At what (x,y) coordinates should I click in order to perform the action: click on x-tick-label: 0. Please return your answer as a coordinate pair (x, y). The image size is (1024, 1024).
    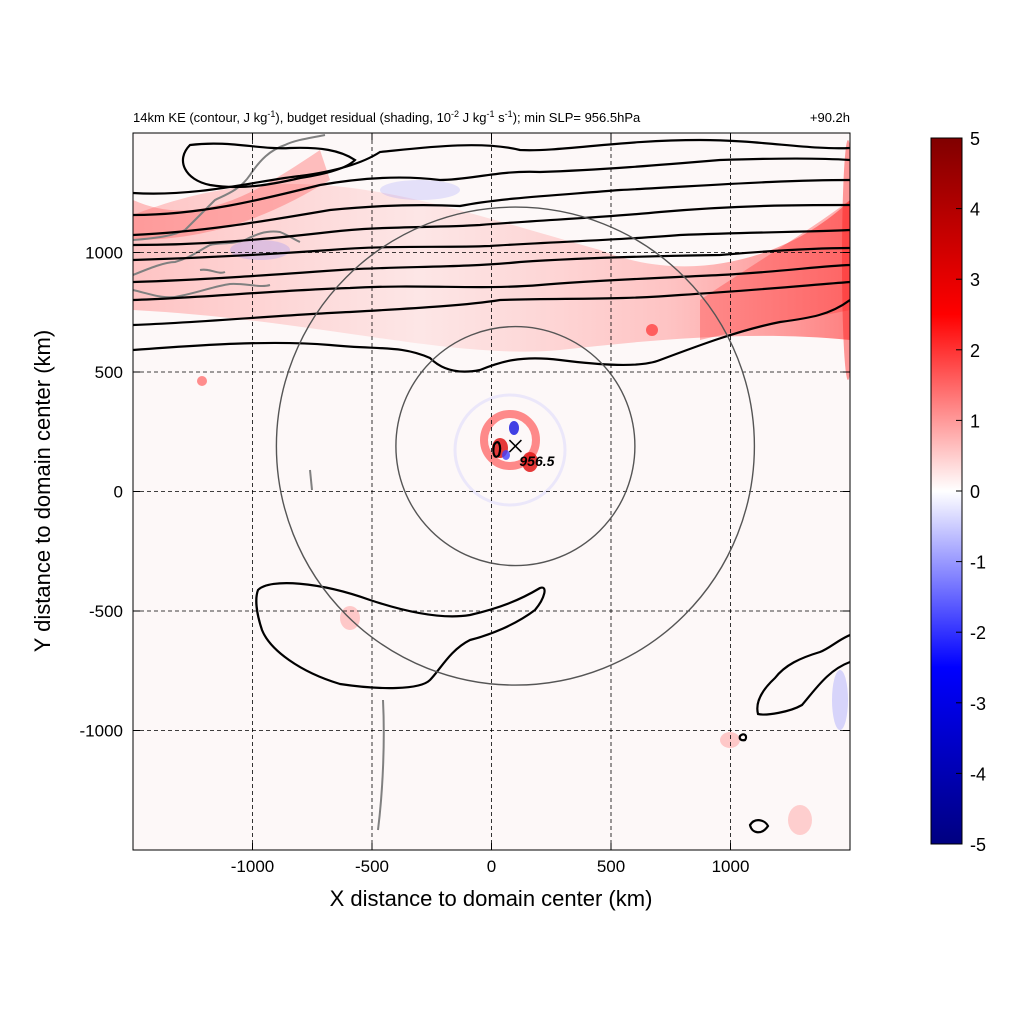
    Looking at the image, I should click on (491, 866).